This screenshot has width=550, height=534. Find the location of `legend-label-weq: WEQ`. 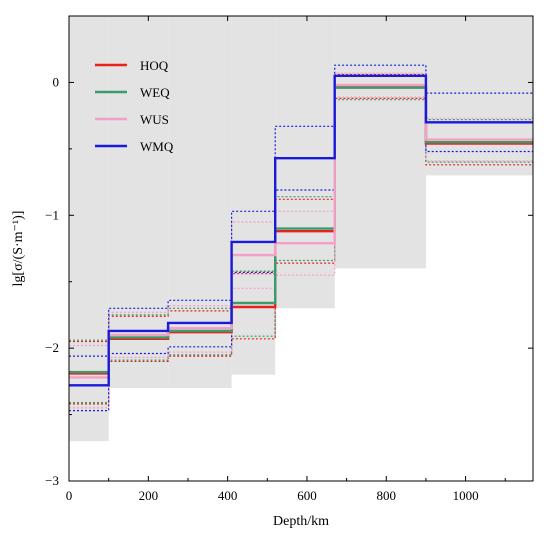

legend-label-weq: WEQ is located at coordinates (155, 92).